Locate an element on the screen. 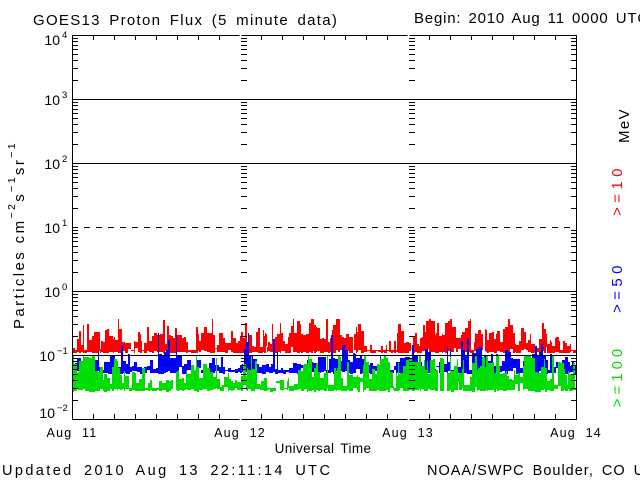 This screenshot has width=640, height=480. svg-text: 1 is located at coordinates (64, 223).